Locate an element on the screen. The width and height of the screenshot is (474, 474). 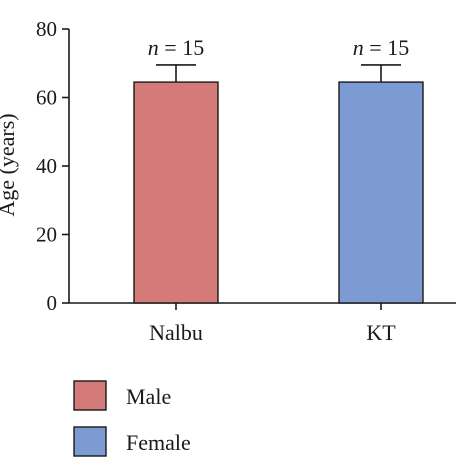
y-tick-label: 60 is located at coordinates (46, 98).